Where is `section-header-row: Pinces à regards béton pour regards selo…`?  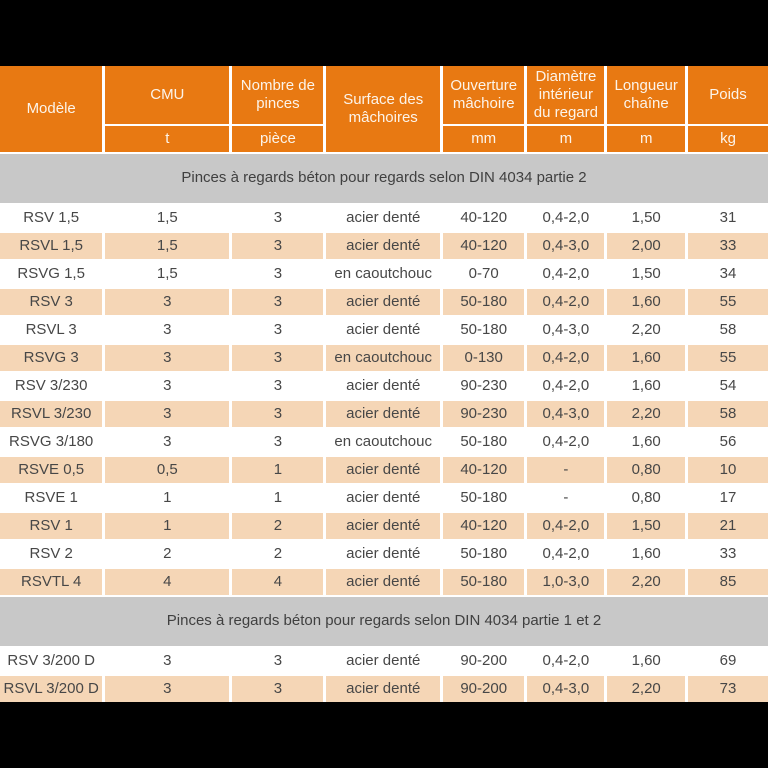
section-header-row: Pinces à regards béton pour regards selo… is located at coordinates (384, 178).